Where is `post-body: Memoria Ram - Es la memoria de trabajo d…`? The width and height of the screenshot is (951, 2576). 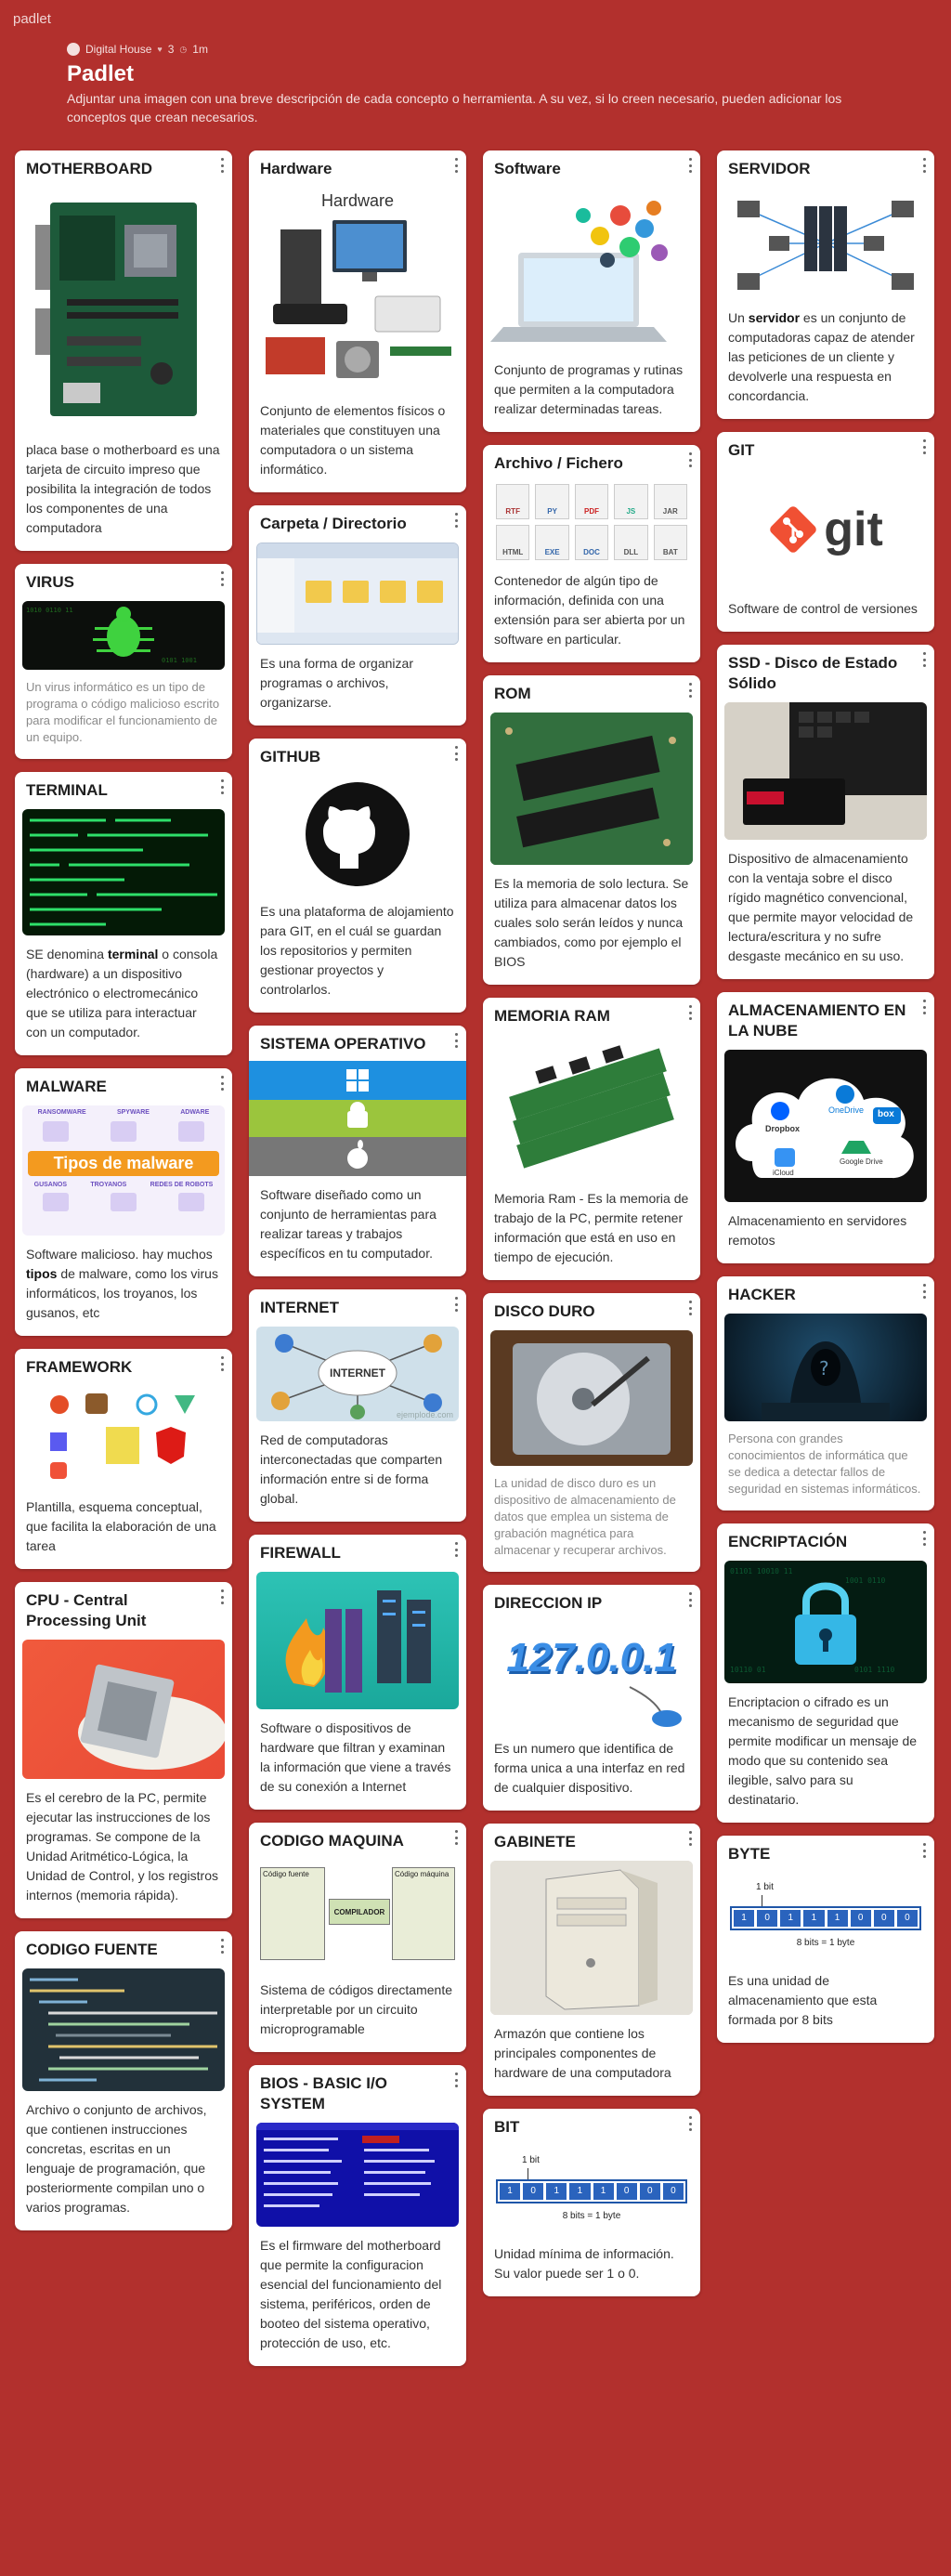
post-body: Memoria Ram - Es la memoria de trabajo d… is located at coordinates (591, 1227).